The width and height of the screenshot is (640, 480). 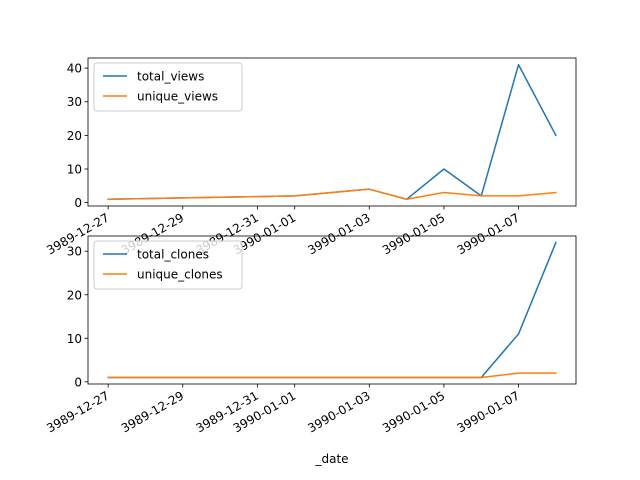 I want to click on x-tick-label: 3989-12-27, so click(x=77, y=411).